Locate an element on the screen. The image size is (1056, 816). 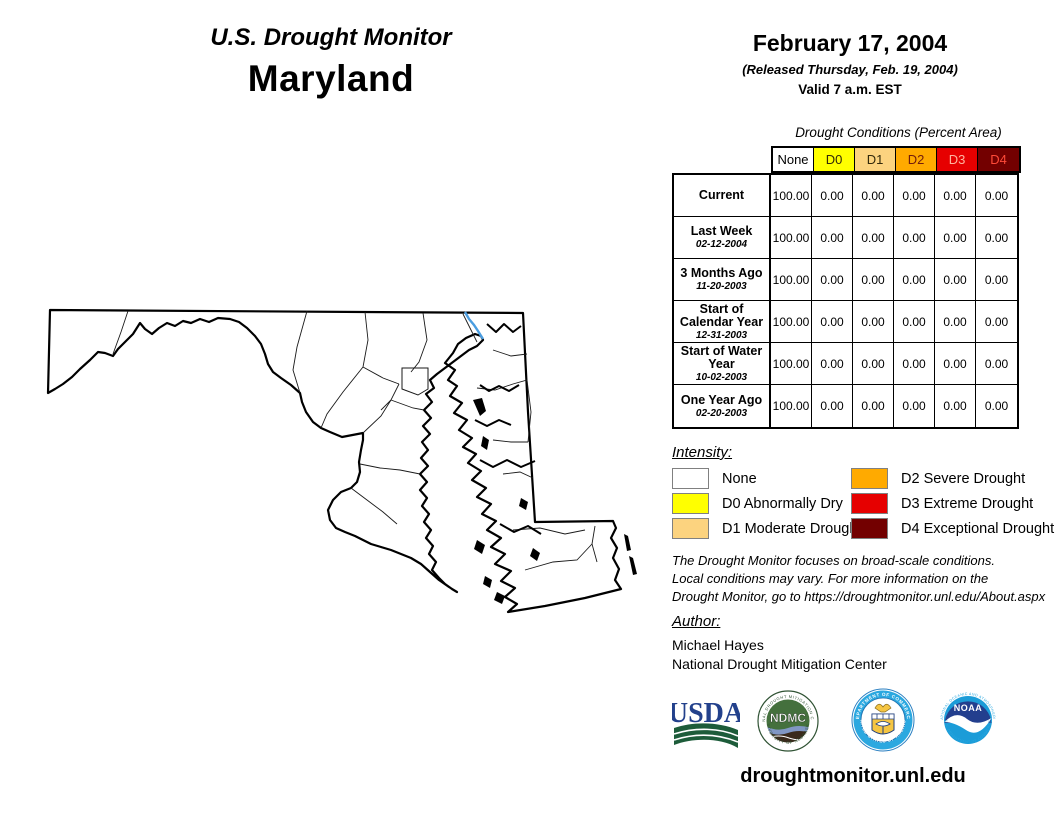
legend-item-d0: D0 Abnormally Dry is located at coordinates (766, 503).